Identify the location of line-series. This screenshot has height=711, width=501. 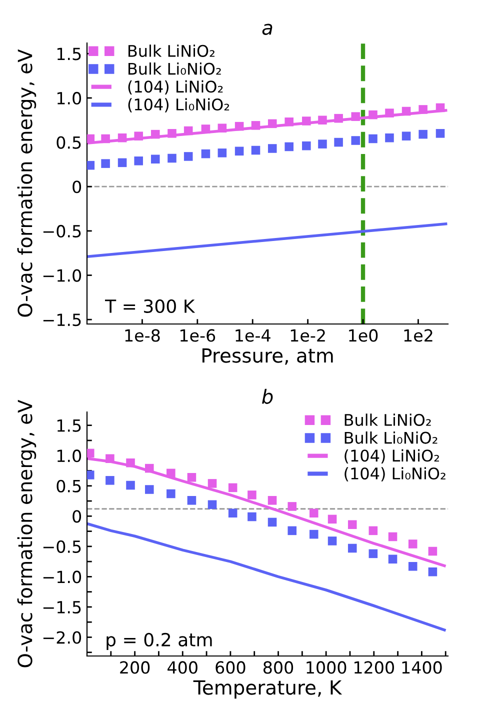
(266, 577).